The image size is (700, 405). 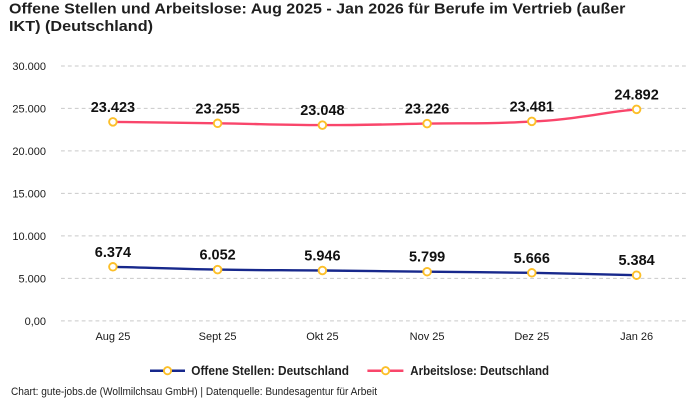 I want to click on svg-text: 23.423, so click(x=113, y=108).